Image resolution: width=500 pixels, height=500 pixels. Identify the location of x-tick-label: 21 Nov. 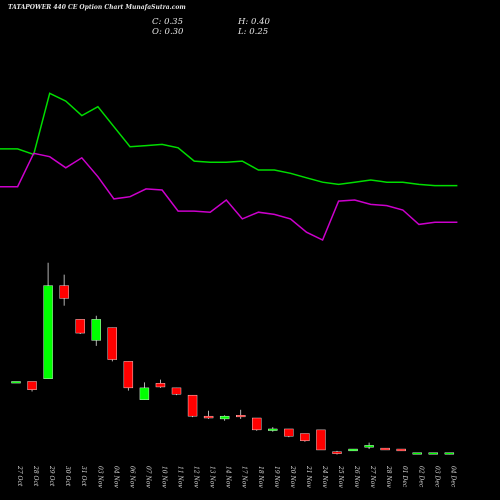
(308, 476).